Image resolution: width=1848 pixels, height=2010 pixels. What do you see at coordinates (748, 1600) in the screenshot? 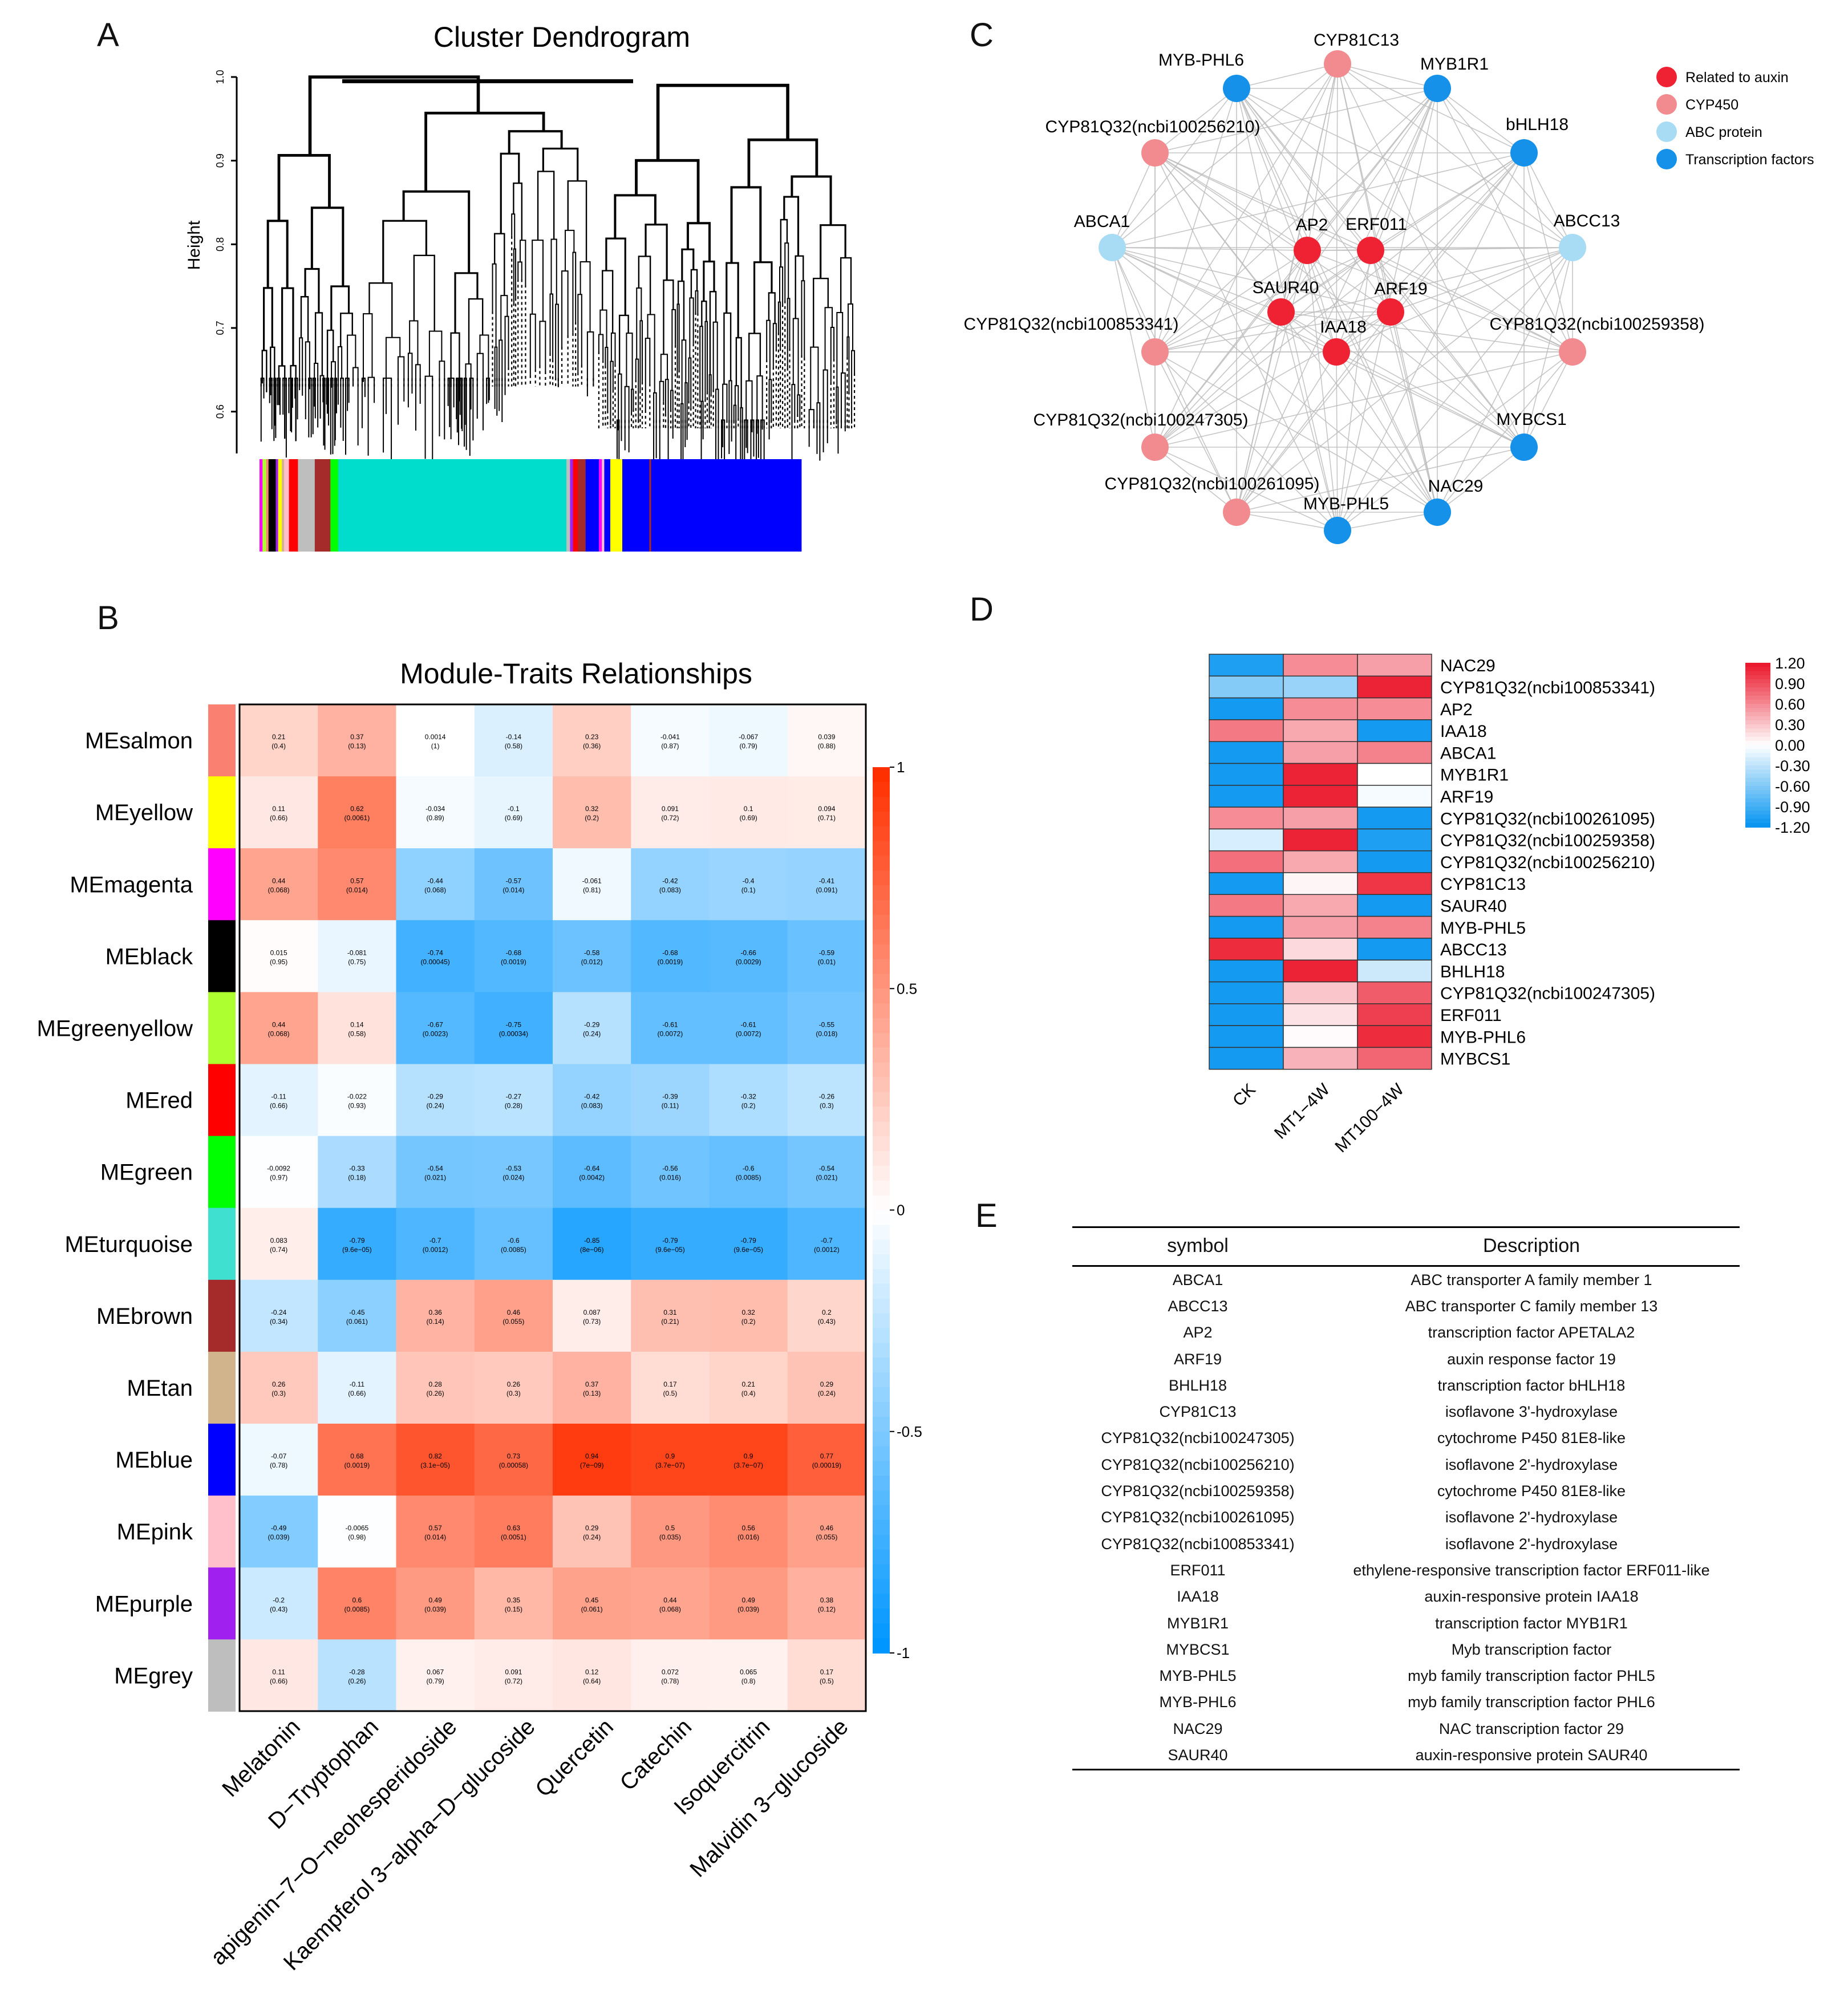
I see `module-trait-value: 0.49` at bounding box center [748, 1600].